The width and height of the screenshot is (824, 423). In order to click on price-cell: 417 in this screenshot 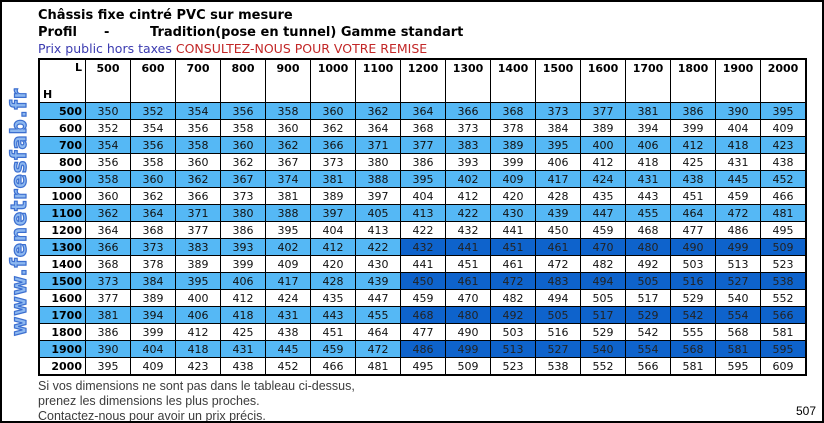, I will do `click(558, 179)`.